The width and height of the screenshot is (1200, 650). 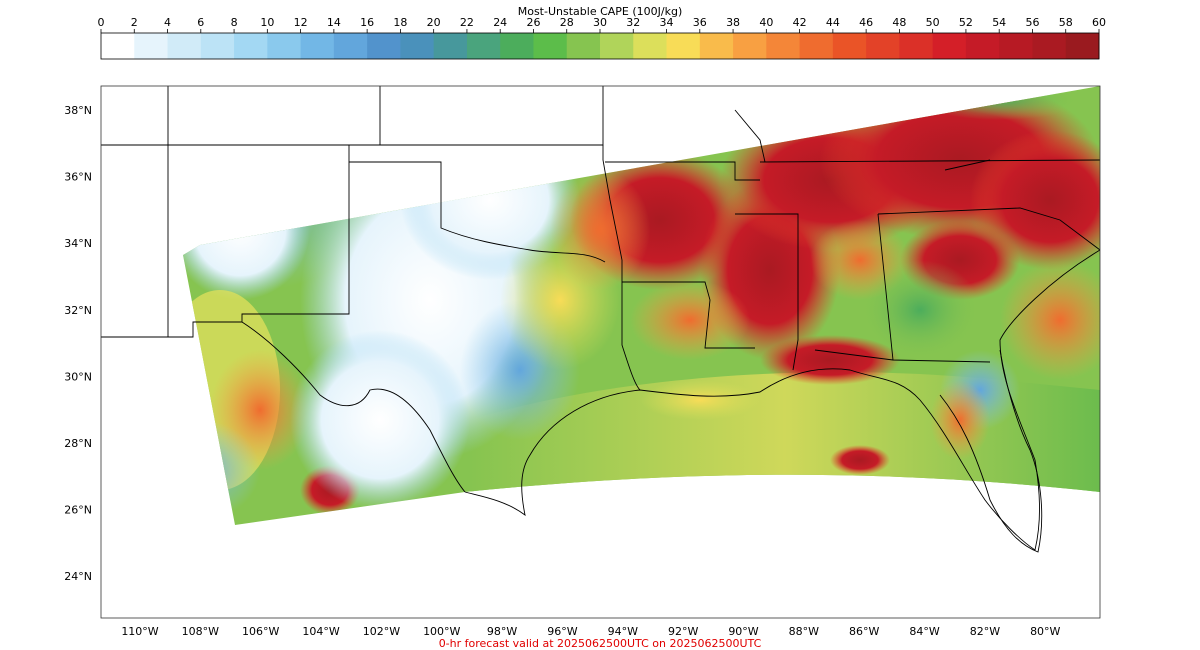 I want to click on colorbar-tick-label: 12, so click(x=301, y=22).